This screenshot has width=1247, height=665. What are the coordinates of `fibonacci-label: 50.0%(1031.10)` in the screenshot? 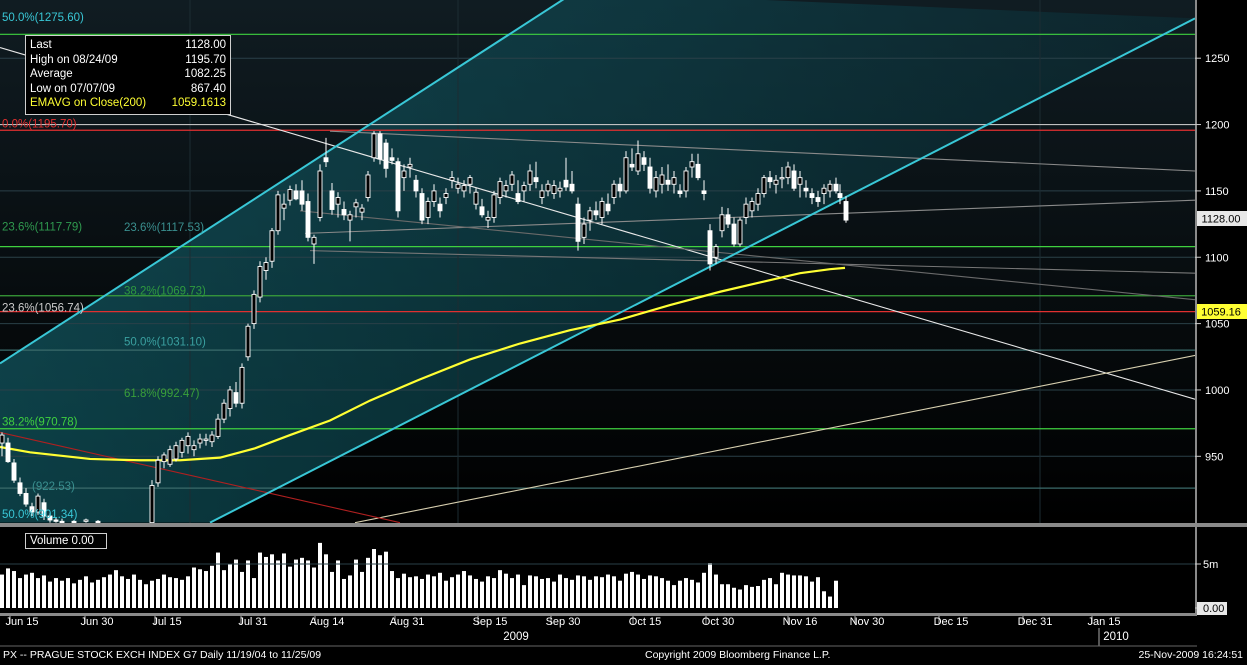 It's located at (165, 343).